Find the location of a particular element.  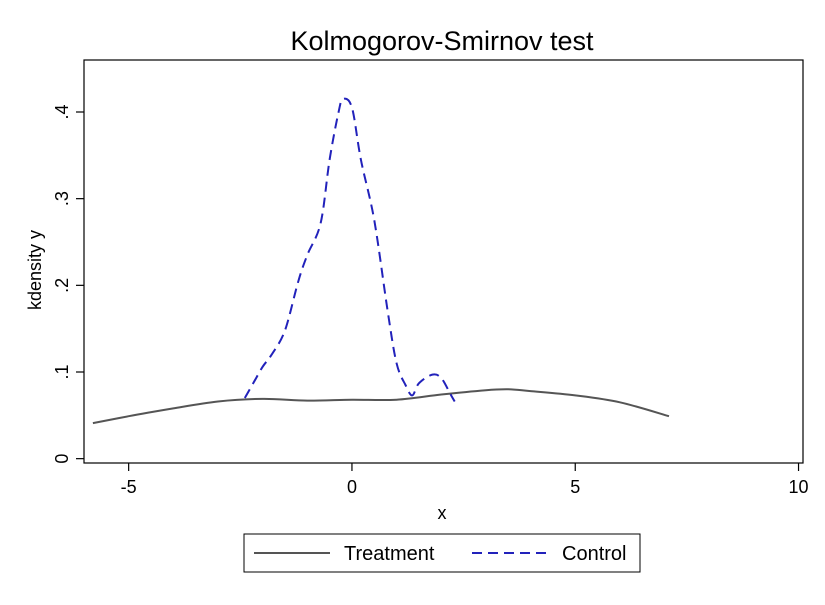

y-tick-label: 0 is located at coordinates (62, 459).